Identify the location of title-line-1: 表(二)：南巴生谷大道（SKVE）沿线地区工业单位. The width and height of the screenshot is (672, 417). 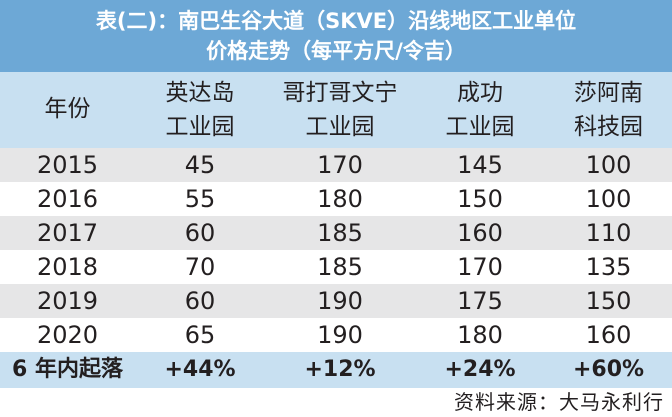
(336, 21).